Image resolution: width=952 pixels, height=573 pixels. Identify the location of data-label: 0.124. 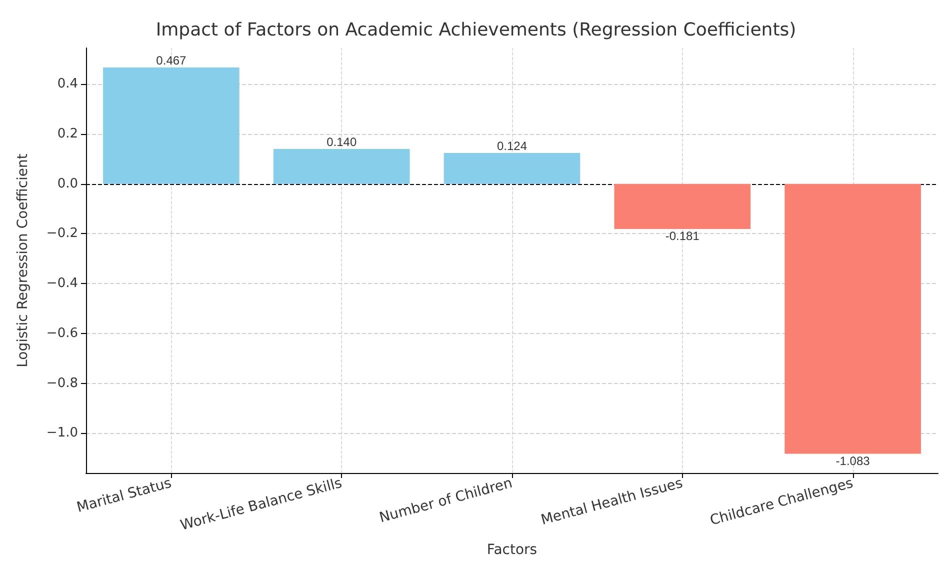
(512, 145).